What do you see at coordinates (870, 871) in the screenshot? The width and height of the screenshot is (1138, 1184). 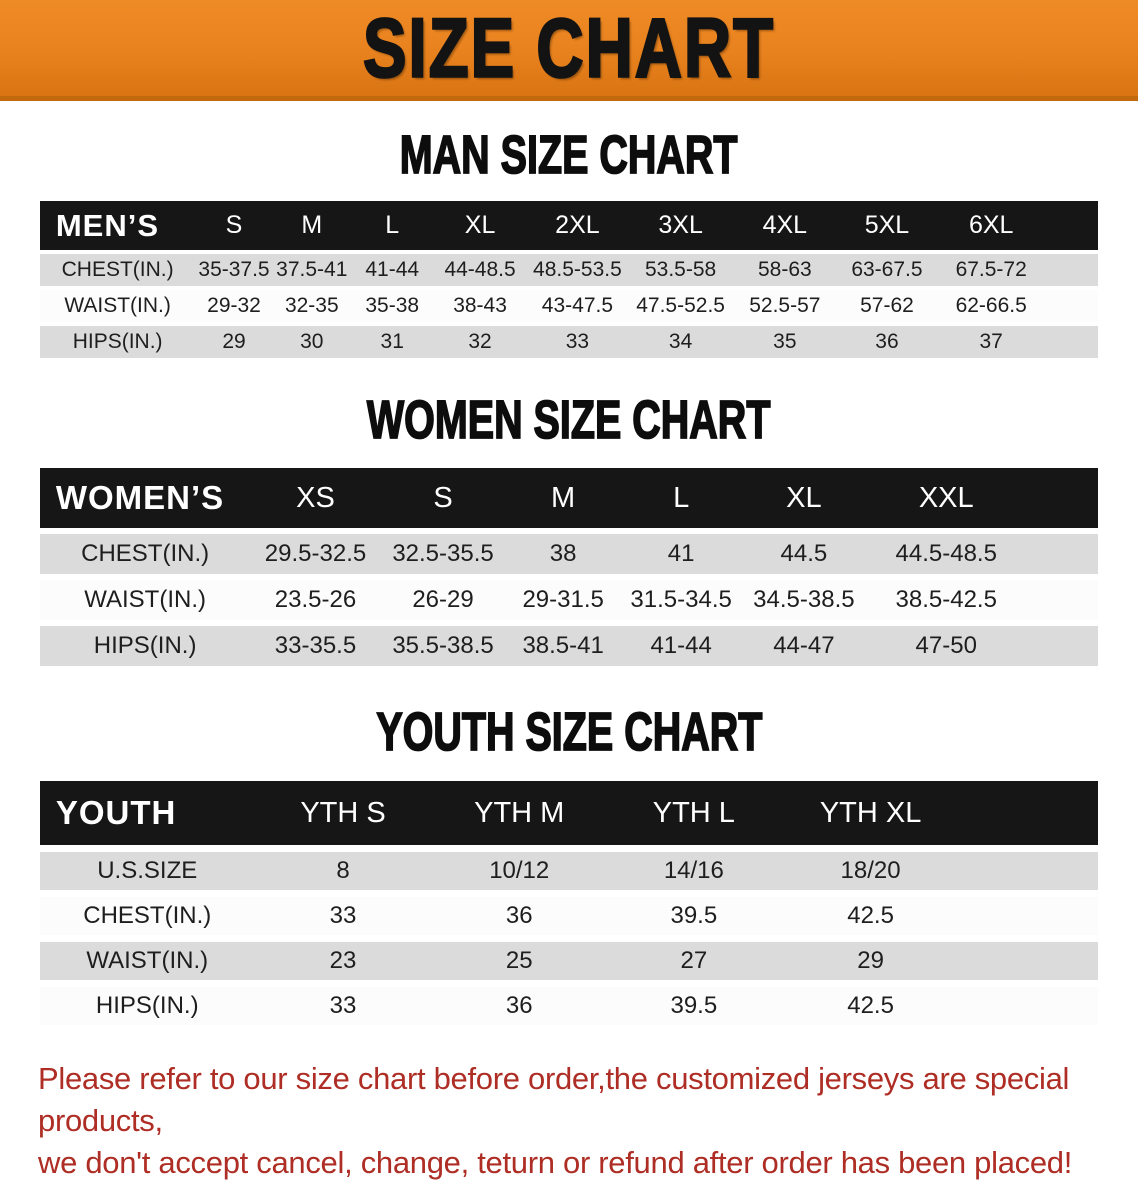 I see `measurement-value: 18/20` at bounding box center [870, 871].